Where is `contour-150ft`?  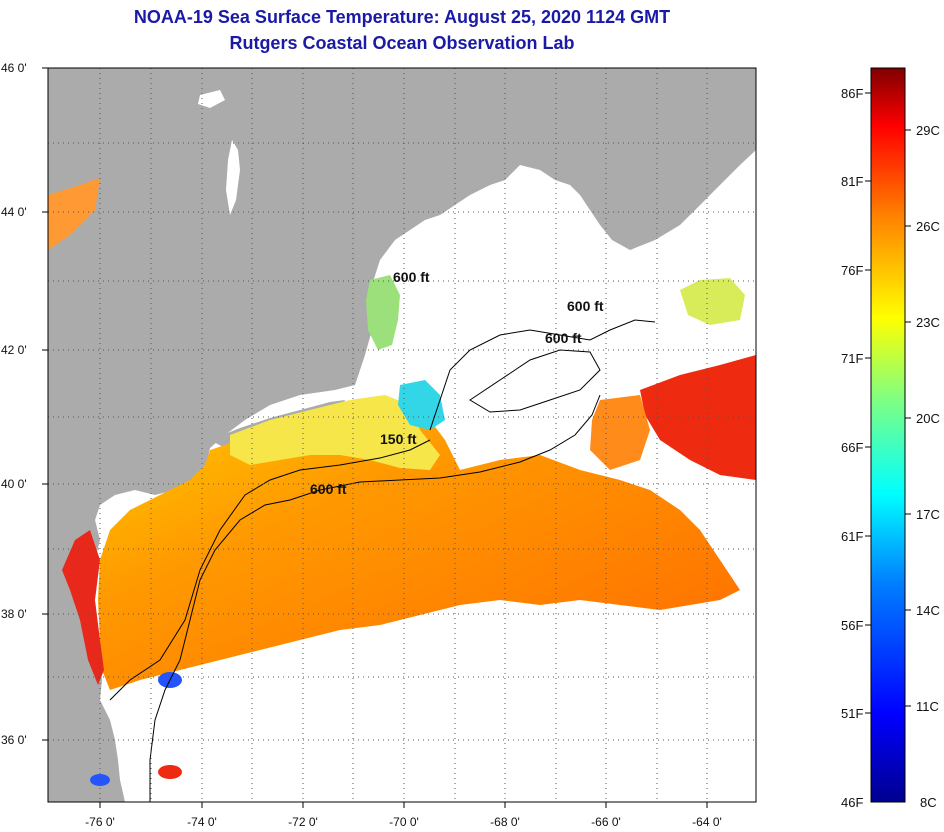 contour-150ft is located at coordinates (270, 570).